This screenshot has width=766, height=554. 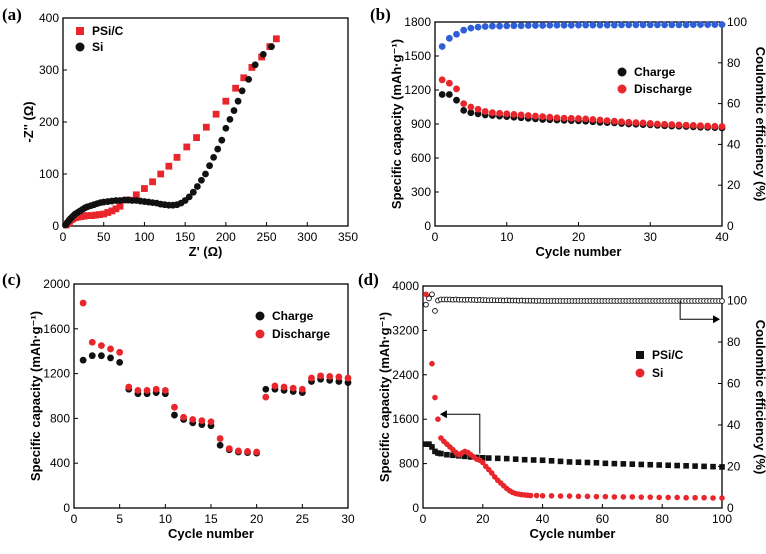 I want to click on y-tick-label: 300, so click(x=421, y=192).